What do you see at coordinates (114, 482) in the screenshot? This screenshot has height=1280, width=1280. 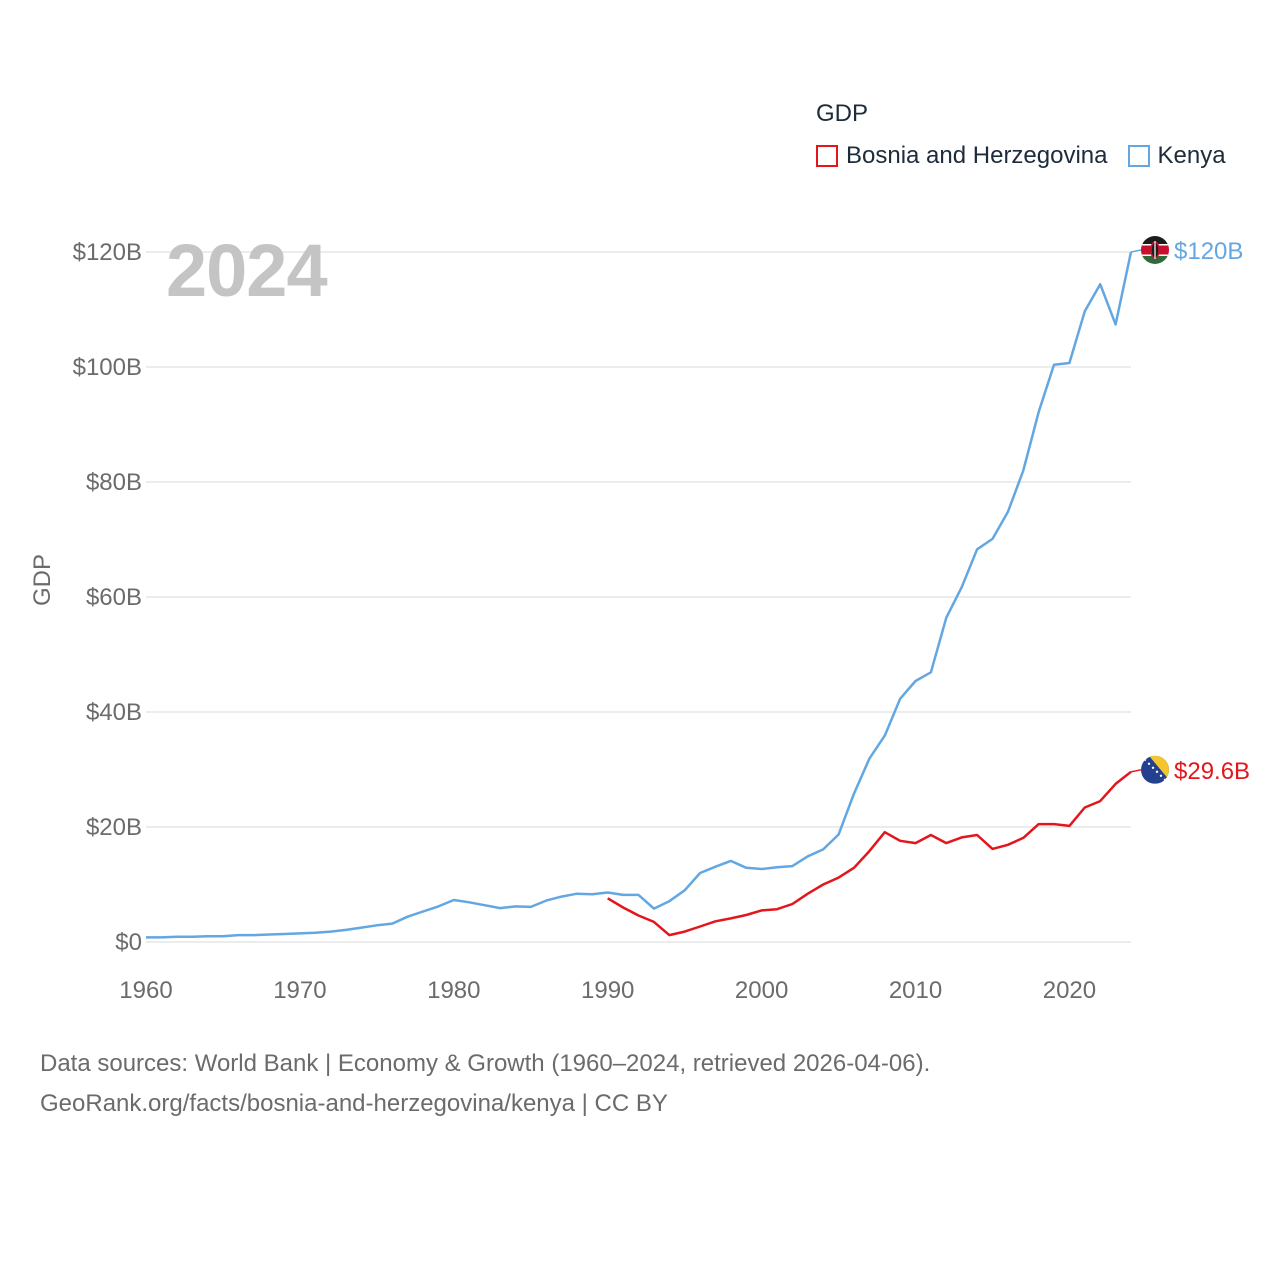 I see `y-tick-label: $80B` at bounding box center [114, 482].